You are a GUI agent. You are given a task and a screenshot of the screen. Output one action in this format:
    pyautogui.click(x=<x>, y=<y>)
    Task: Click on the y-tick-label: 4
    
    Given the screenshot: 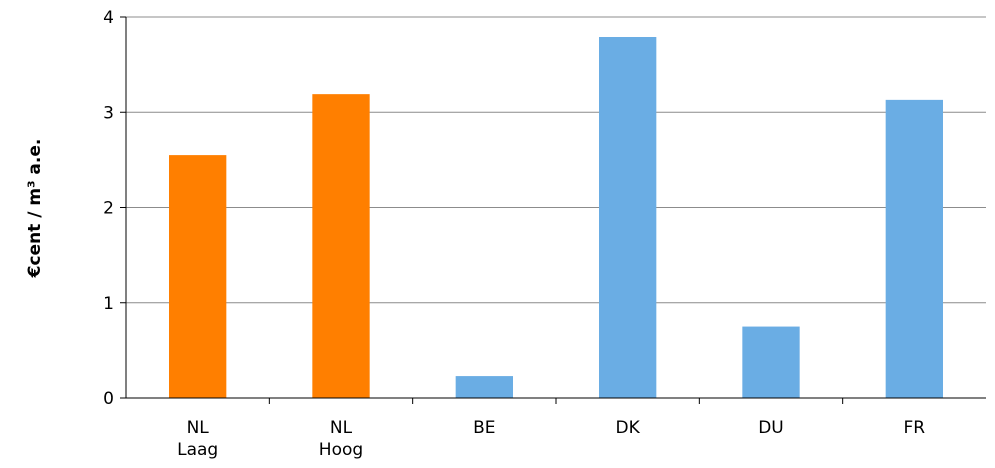 What is the action you would take?
    pyautogui.click(x=108, y=18)
    